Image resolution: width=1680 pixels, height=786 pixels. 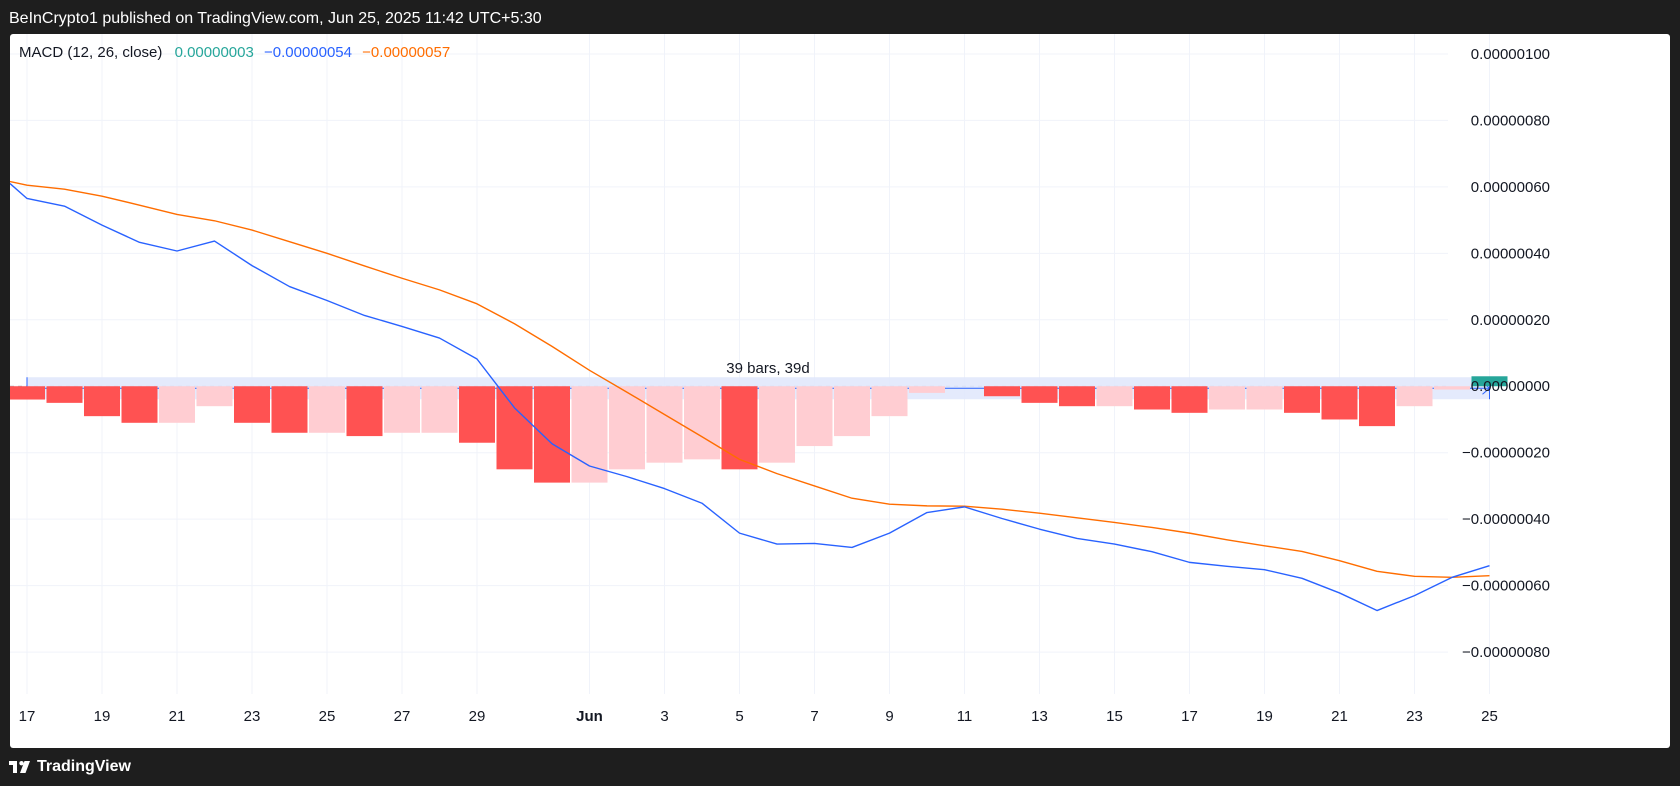 I want to click on y-tick-label: −0.00000020, so click(x=1506, y=453).